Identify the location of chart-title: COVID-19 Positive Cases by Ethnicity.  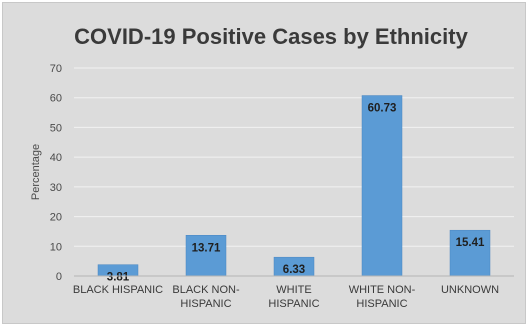
(271, 36).